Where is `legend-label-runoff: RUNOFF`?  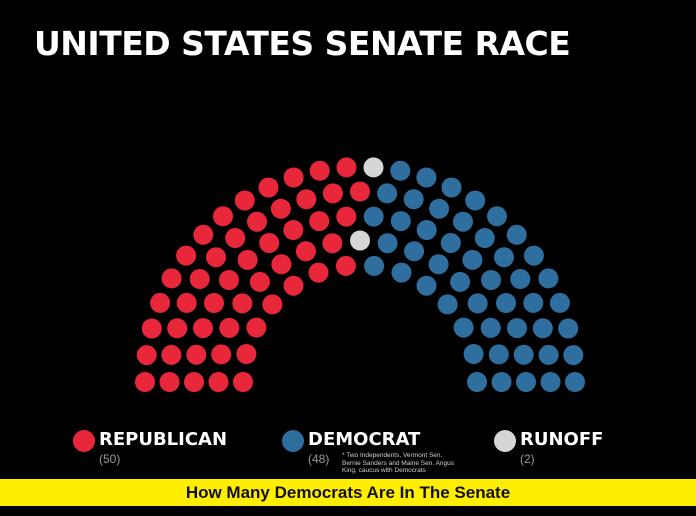 legend-label-runoff: RUNOFF is located at coordinates (562, 439).